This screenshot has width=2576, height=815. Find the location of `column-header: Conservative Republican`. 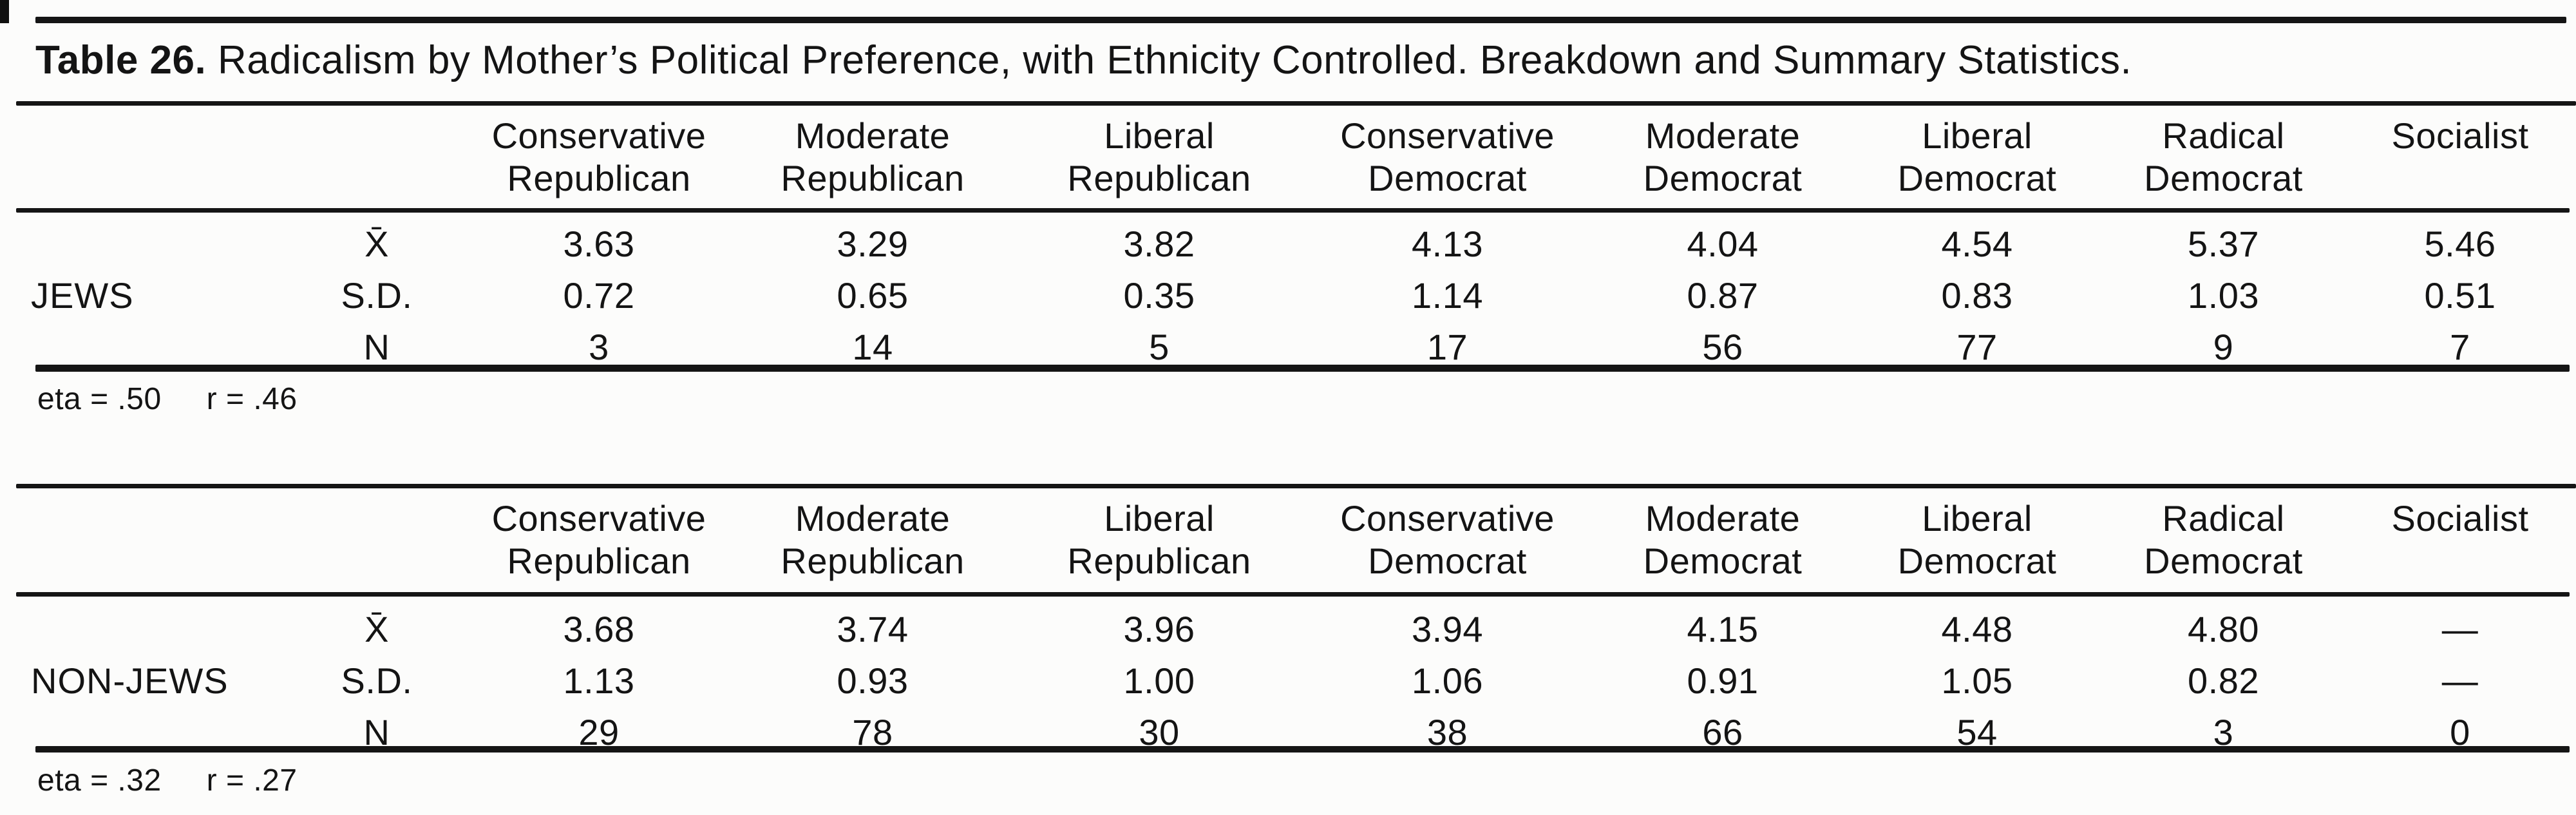

column-header: Conservative Republican is located at coordinates (599, 539).